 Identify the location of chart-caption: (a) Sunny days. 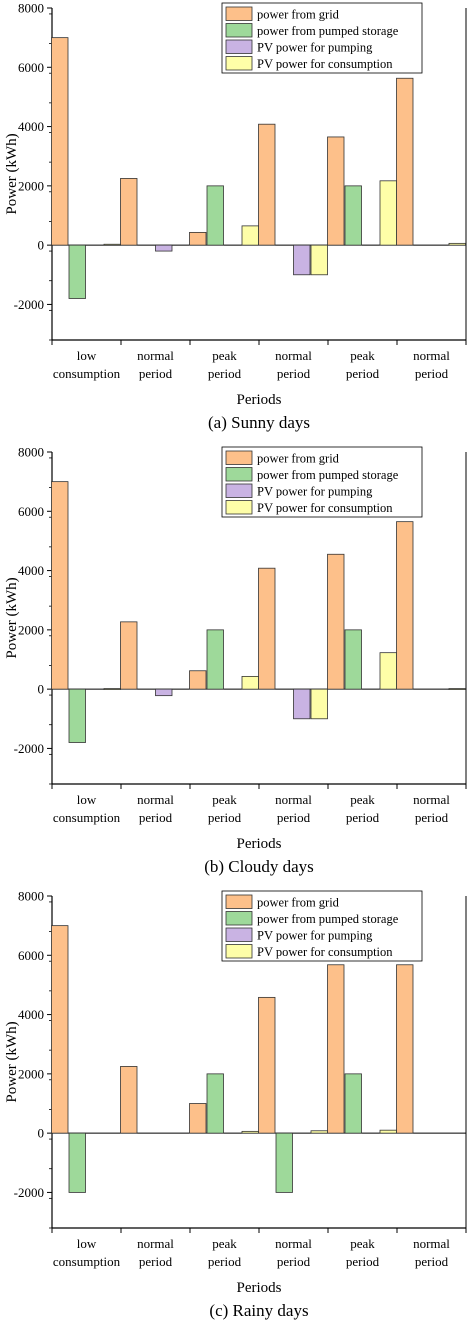
(259, 422).